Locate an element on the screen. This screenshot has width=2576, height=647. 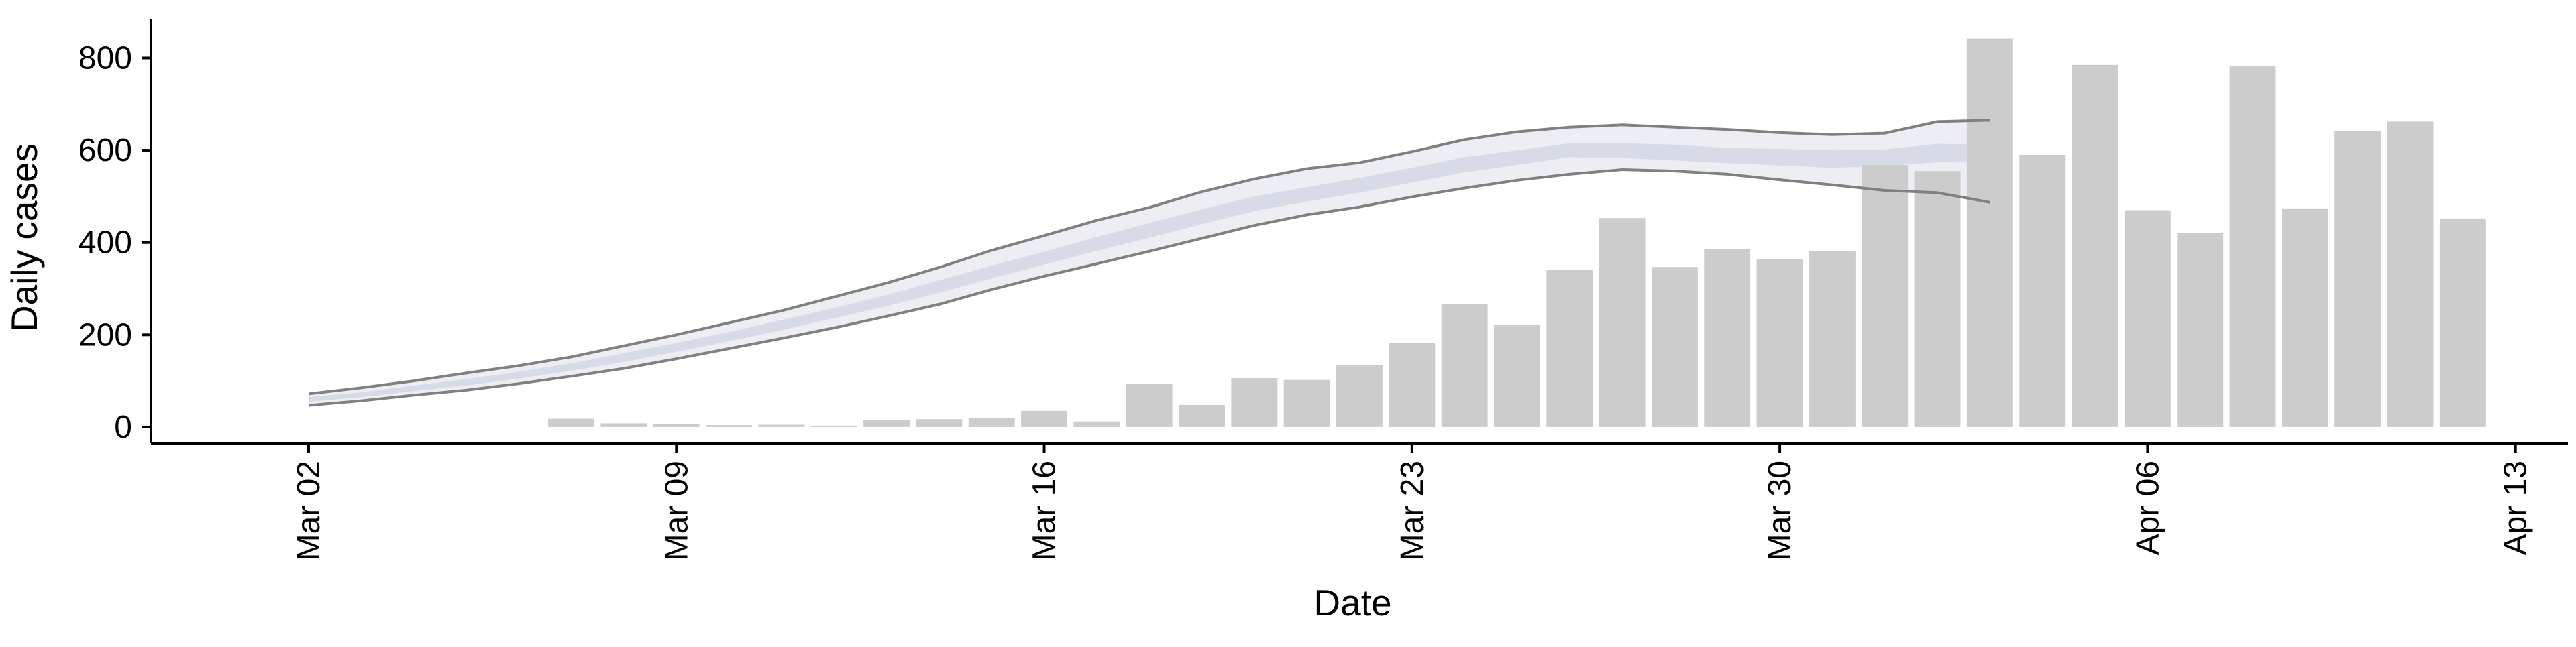
y-tick-label-200: 200 is located at coordinates (105, 335).